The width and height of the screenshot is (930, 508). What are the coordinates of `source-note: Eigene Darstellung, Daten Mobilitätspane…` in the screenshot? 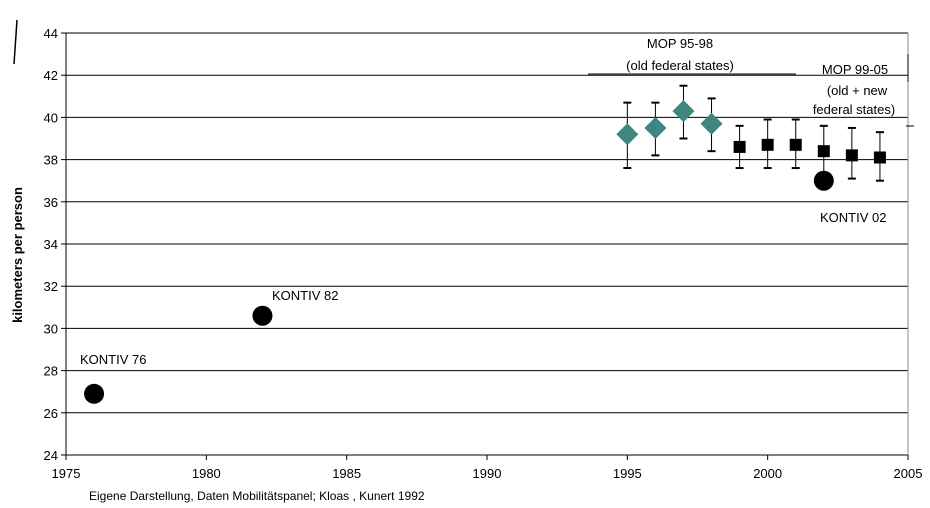 It's located at (257, 496).